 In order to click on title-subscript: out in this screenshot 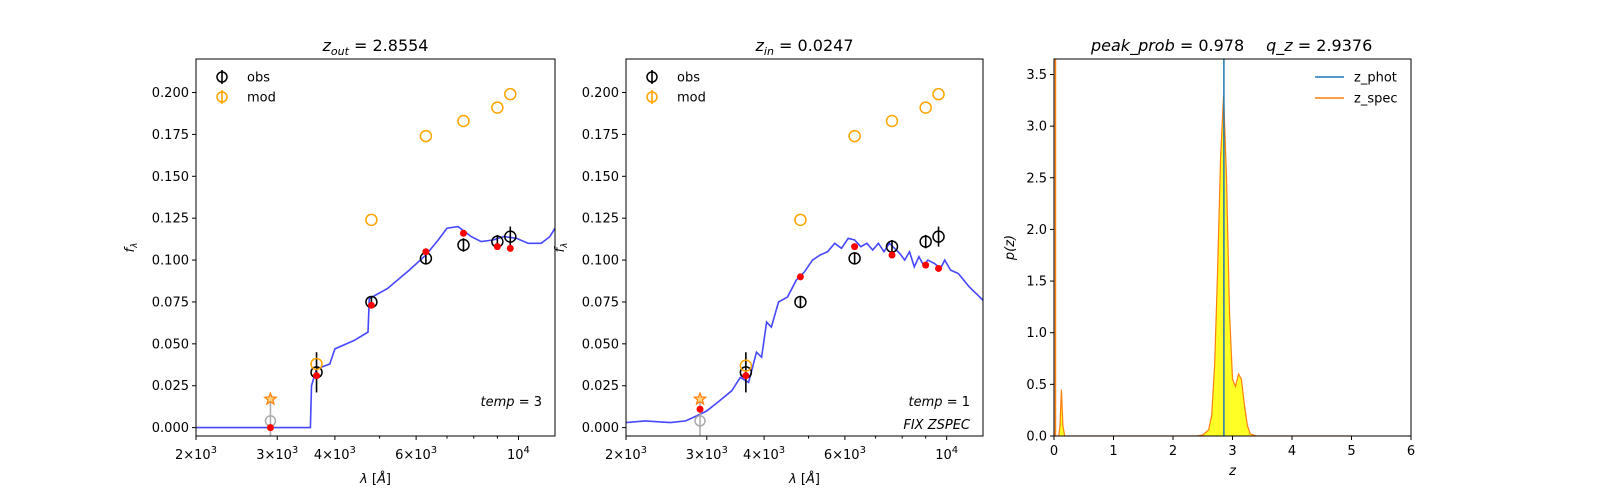, I will do `click(340, 51)`.